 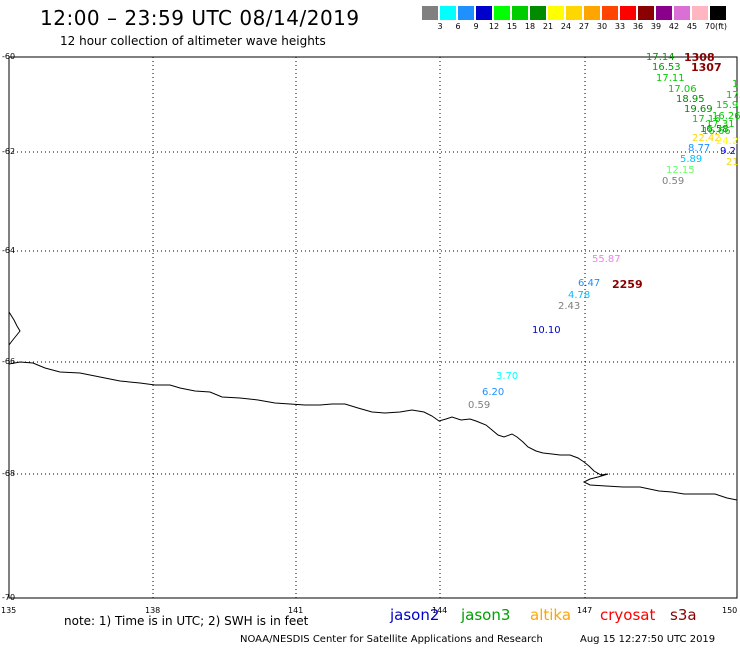 What do you see at coordinates (468, 18) in the screenshot?
I see `legend-swatch: 9` at bounding box center [468, 18].